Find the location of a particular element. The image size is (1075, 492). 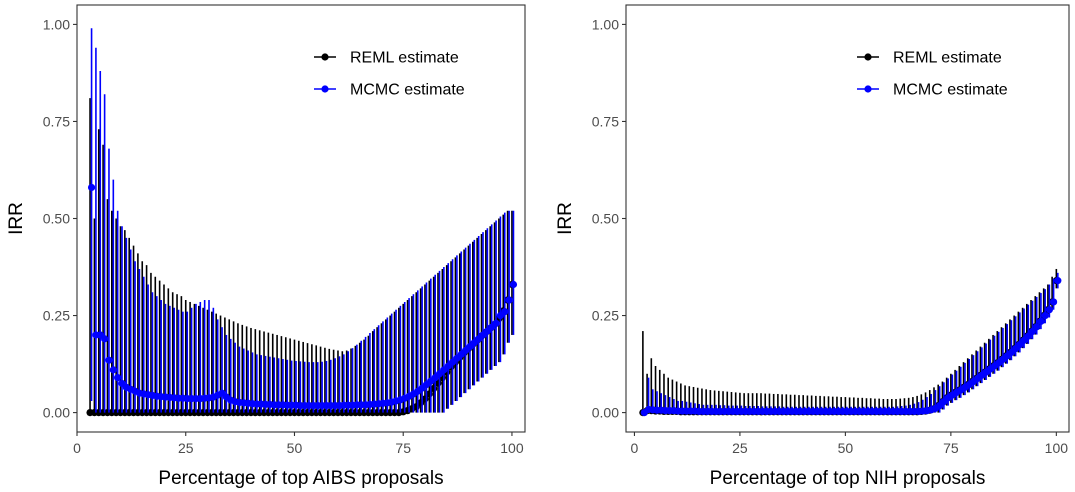

x-axis-title: Percentage of top AIBS proposals is located at coordinates (300, 478).